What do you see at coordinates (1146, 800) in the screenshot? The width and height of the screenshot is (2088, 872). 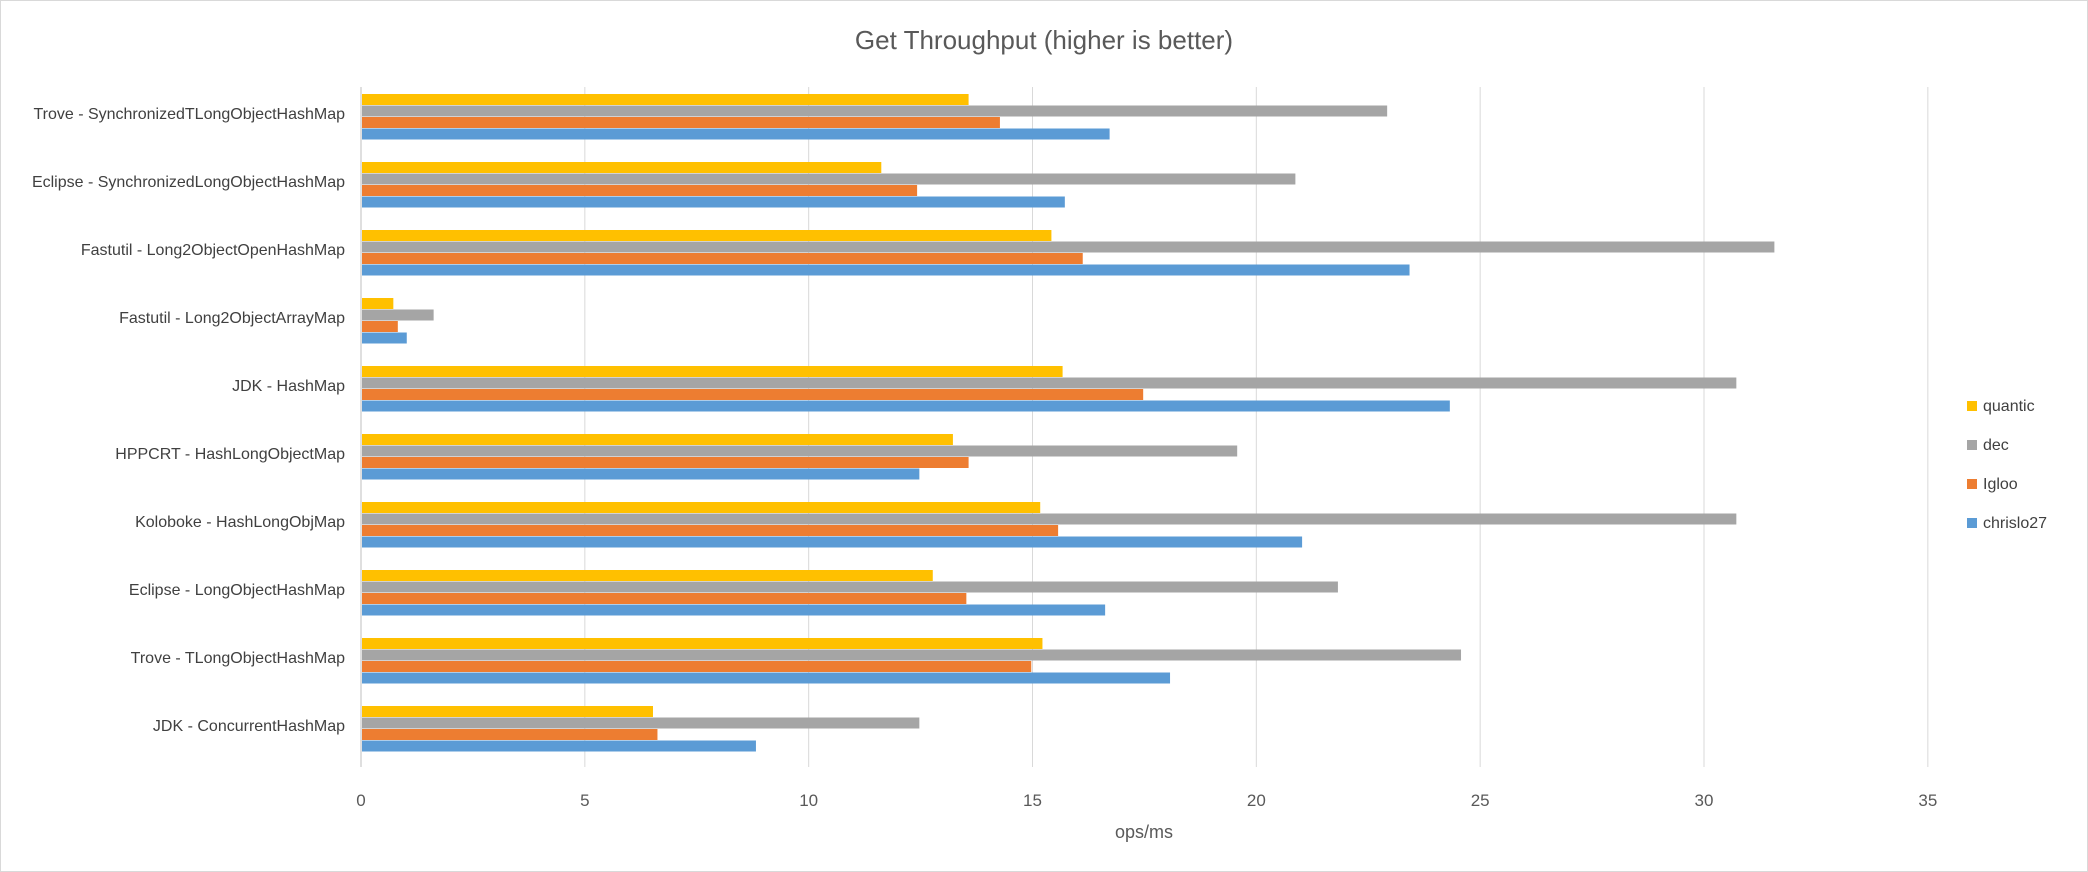 I see `x-tick-labels: 0 5 10 15 20 25 30 35` at bounding box center [1146, 800].